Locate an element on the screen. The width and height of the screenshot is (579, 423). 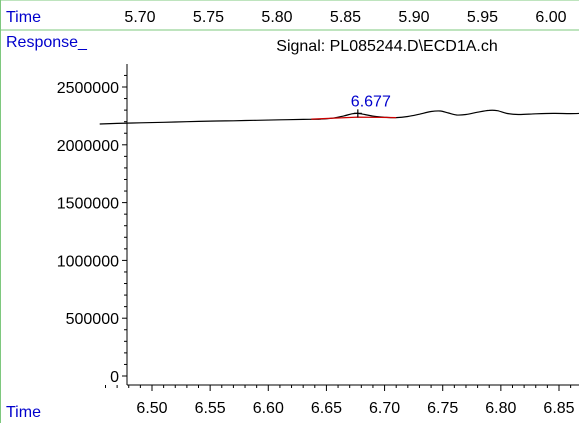
top-tick-label: 5.85 is located at coordinates (345, 17).